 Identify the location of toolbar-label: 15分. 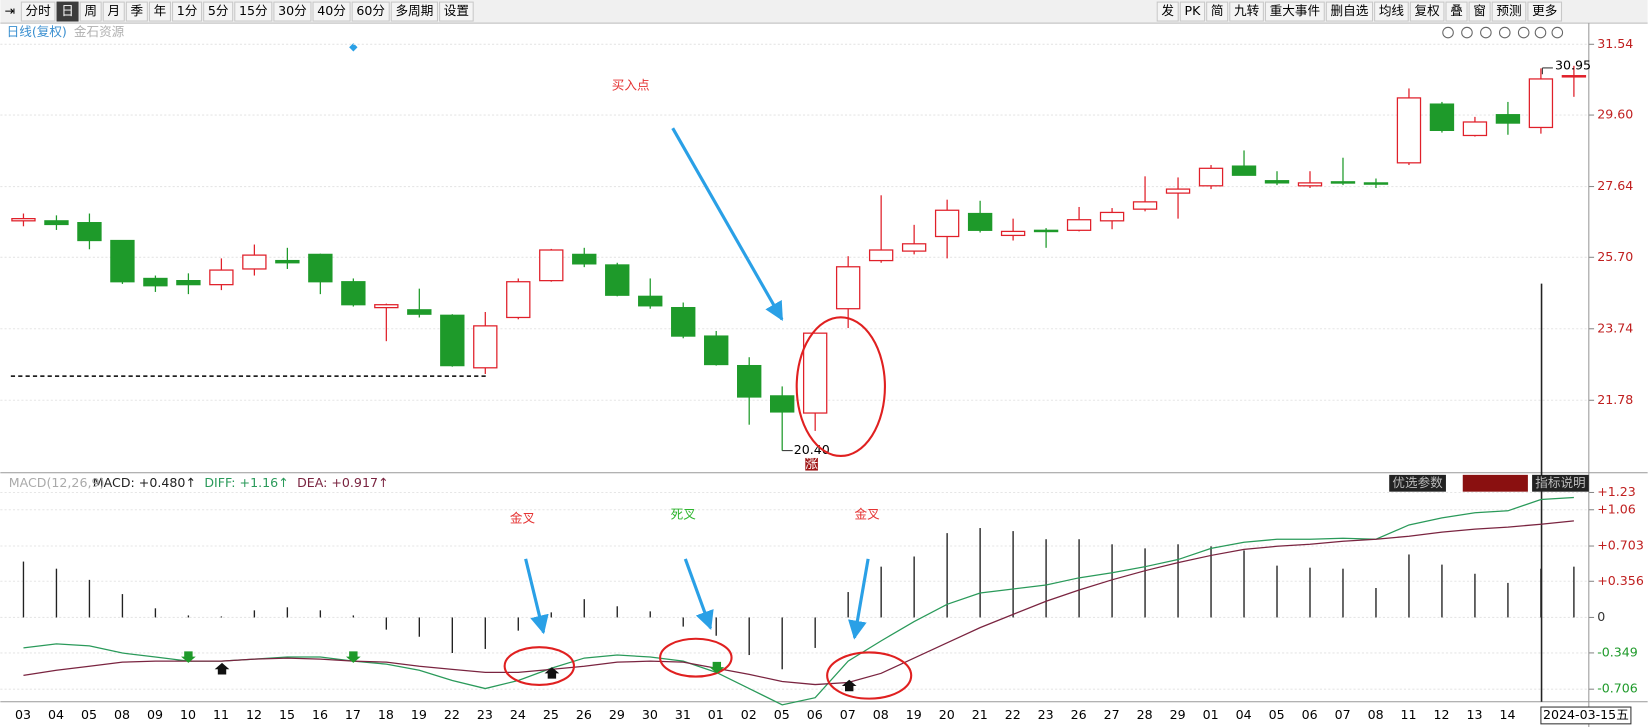
(253, 10).